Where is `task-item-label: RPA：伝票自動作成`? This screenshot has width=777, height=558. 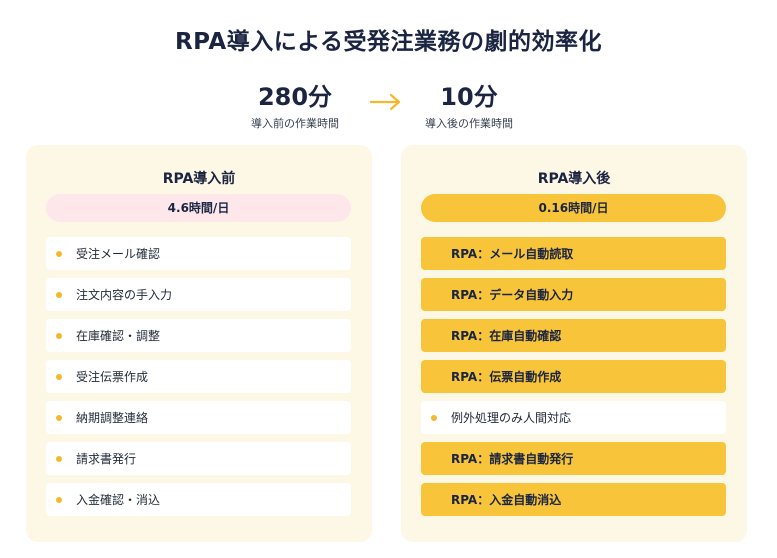 task-item-label: RPA：伝票自動作成 is located at coordinates (506, 377).